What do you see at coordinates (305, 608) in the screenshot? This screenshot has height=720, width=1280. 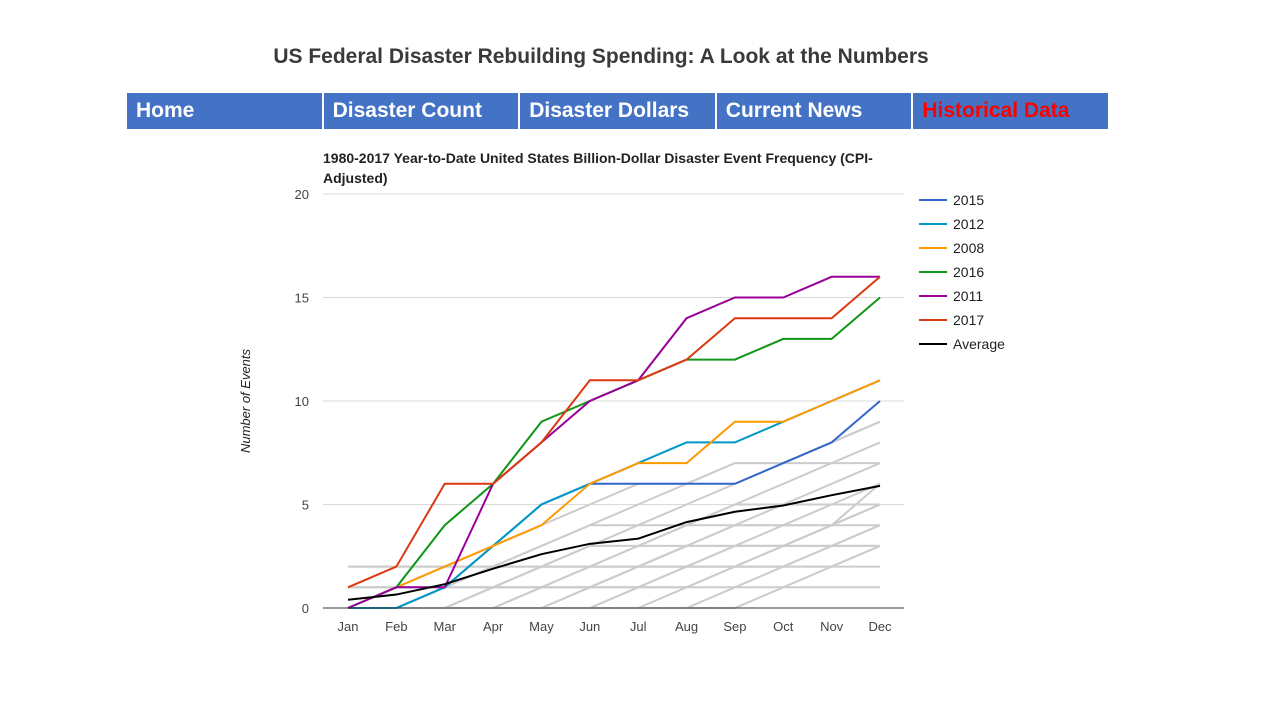 I see `y-tick-label: 0` at bounding box center [305, 608].